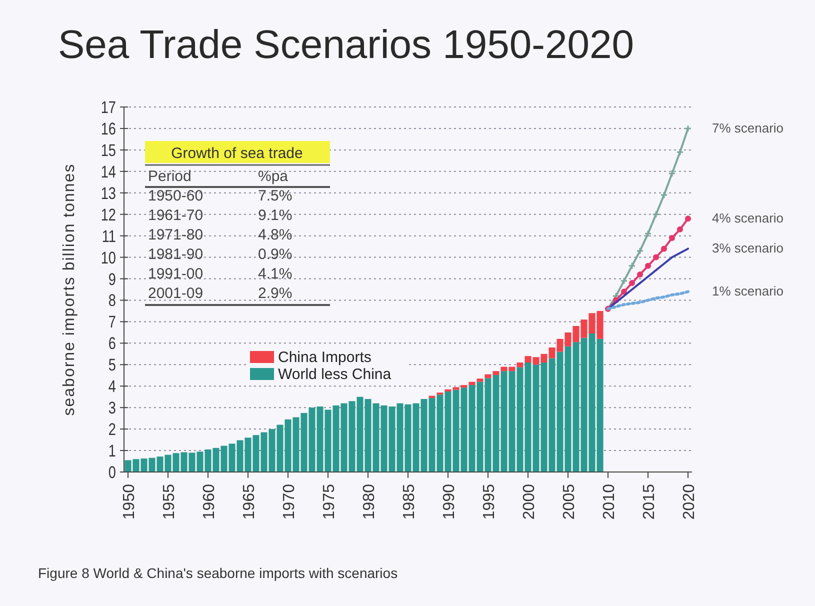 The image size is (815, 606). Describe the element at coordinates (108, 172) in the screenshot. I see `y-tick-label: 14` at that location.